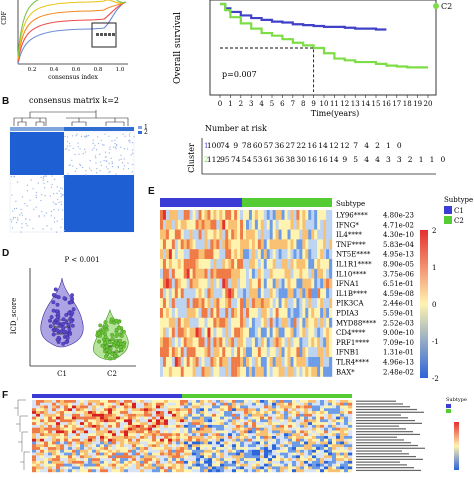  What do you see at coordinates (380, 440) in the screenshot?
I see `f-row-label-placeholder` at bounding box center [380, 440].